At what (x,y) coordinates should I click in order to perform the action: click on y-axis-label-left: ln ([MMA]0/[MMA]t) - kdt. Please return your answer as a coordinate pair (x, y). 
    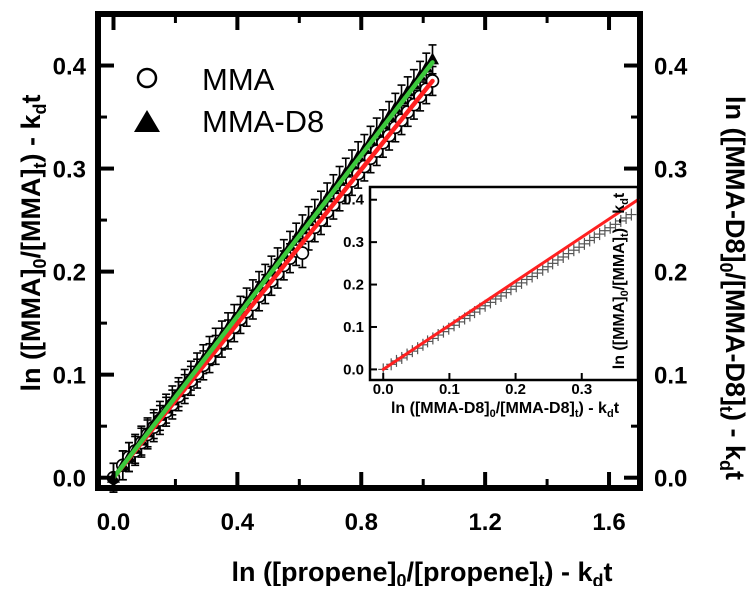
    Looking at the image, I should click on (33, 243).